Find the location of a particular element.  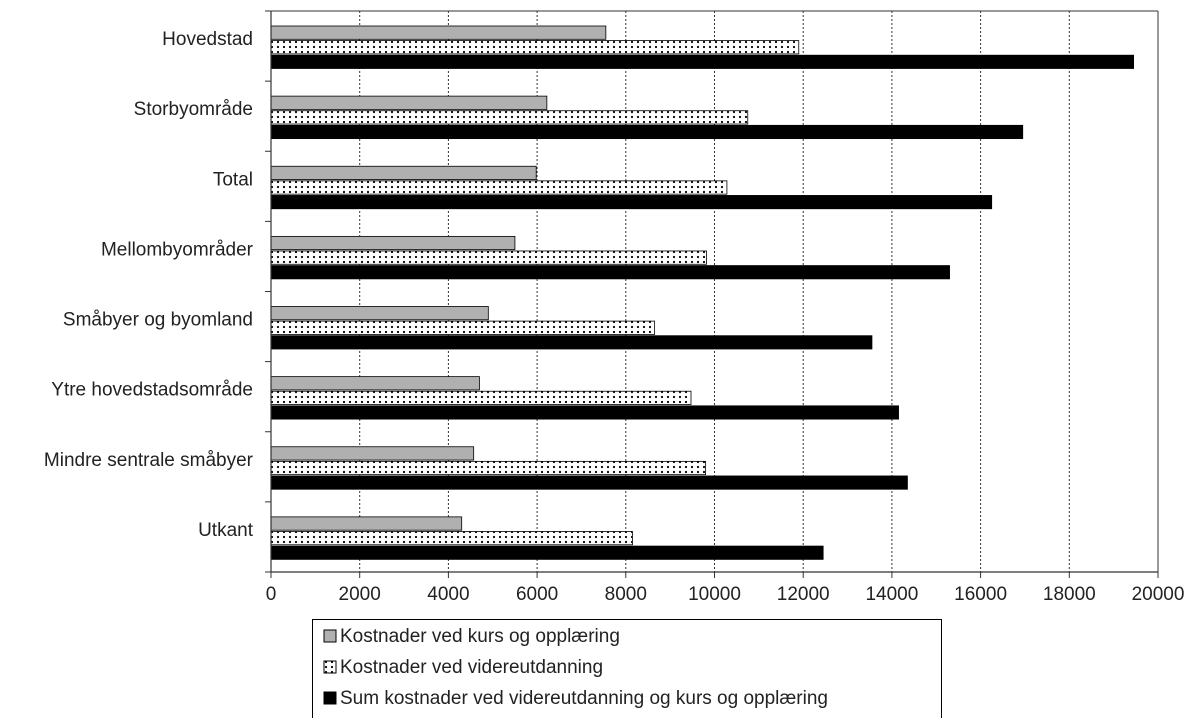

category-label: Mellombyområder is located at coordinates (177, 249).